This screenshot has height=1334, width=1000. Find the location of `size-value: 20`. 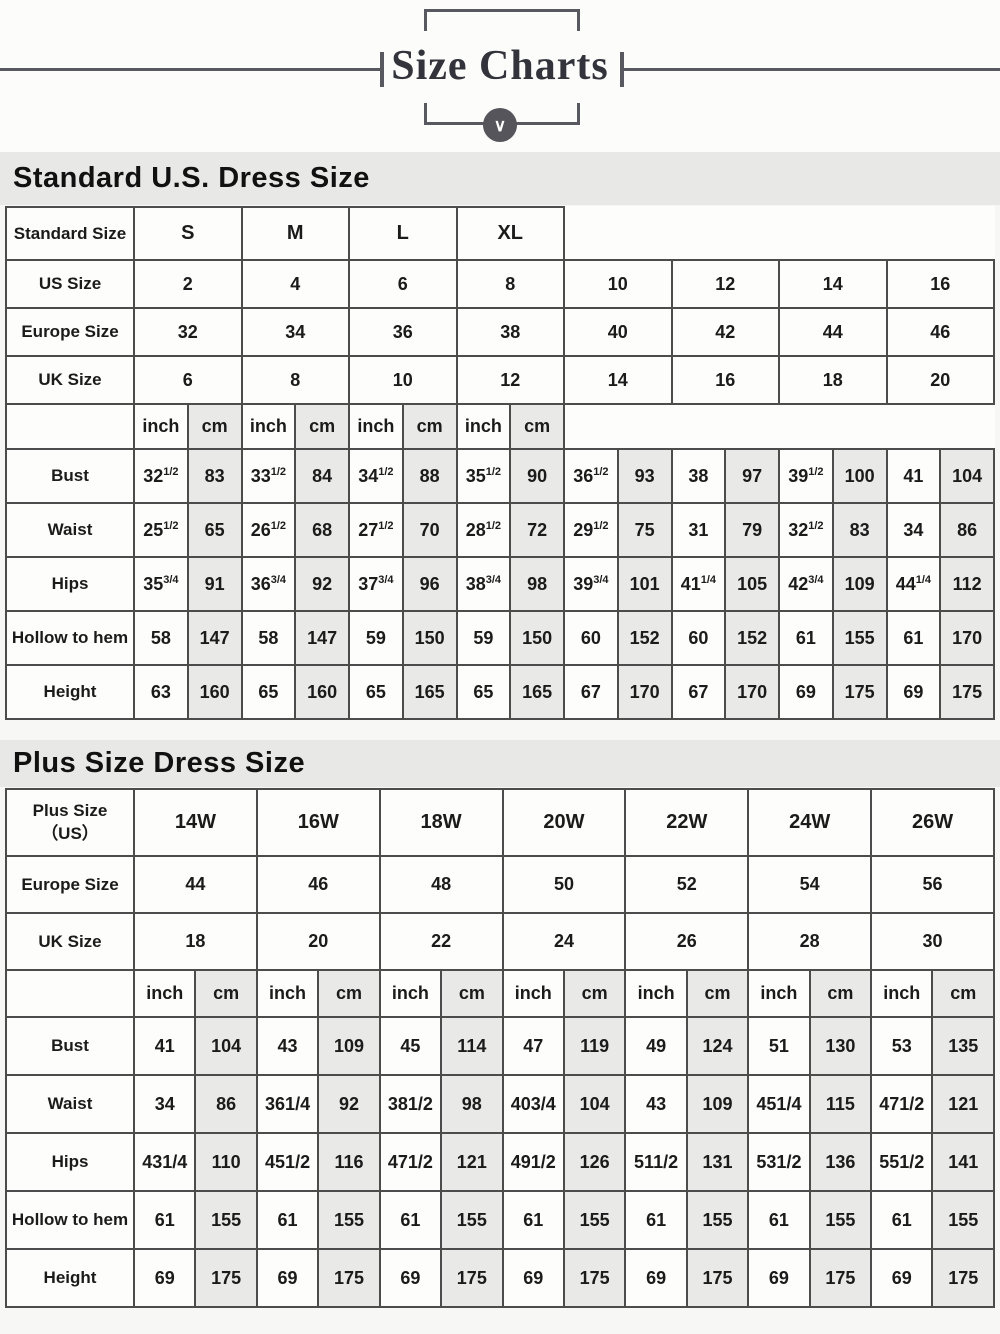

size-value: 20 is located at coordinates (940, 380).